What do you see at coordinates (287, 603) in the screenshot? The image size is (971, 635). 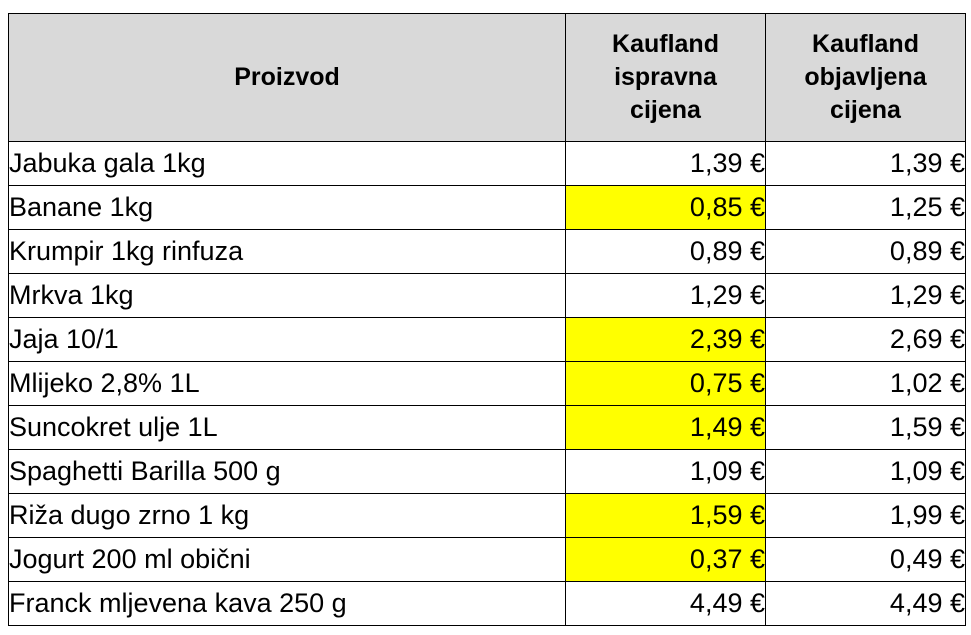 I see `product-name-cell: Franck mljevena kava 250 g` at bounding box center [287, 603].